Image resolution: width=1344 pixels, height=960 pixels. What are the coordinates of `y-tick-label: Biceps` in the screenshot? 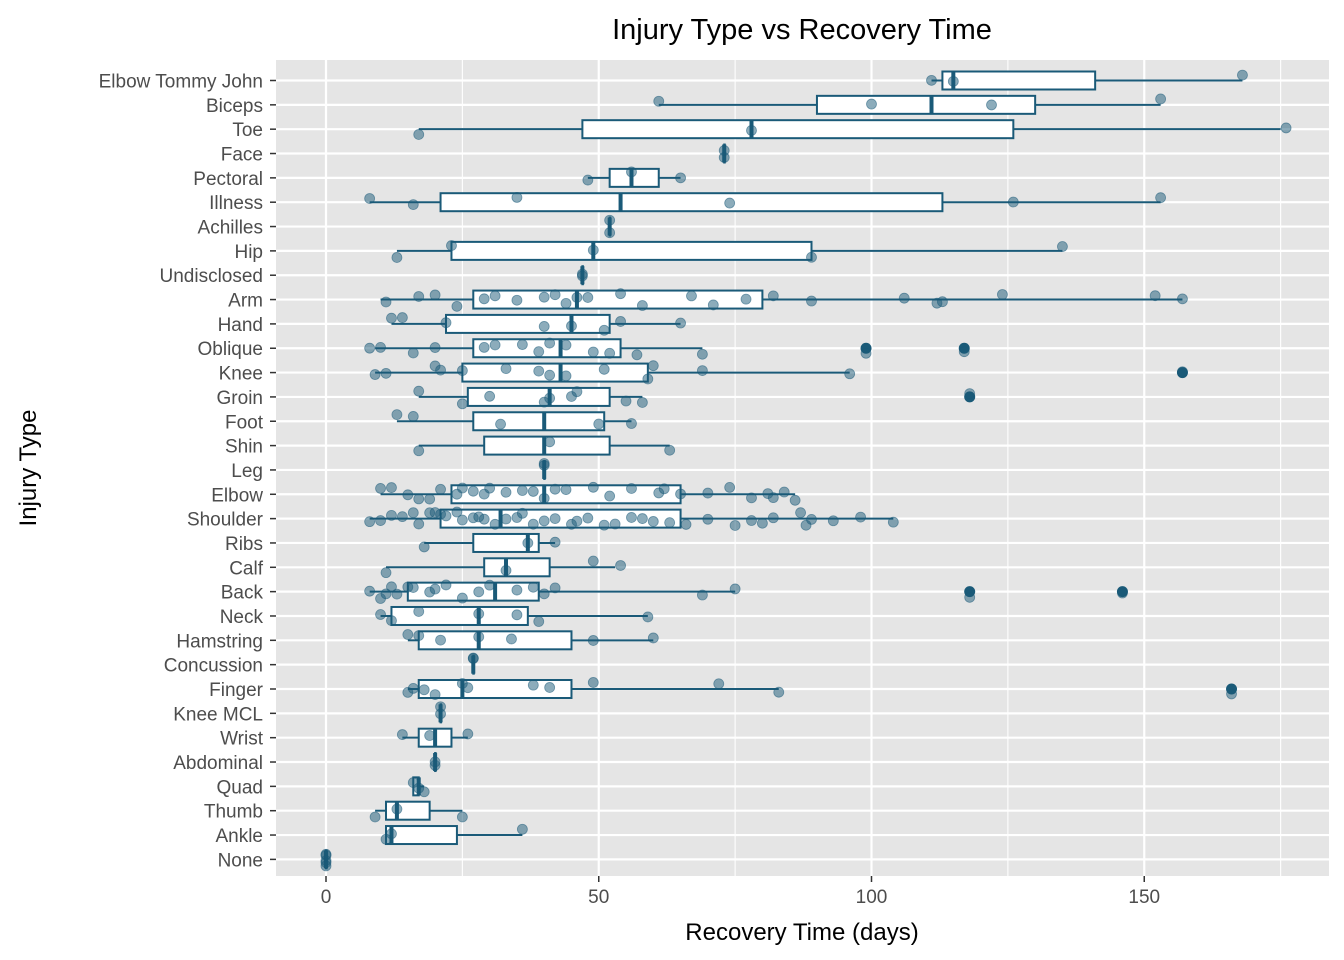 It's located at (234, 106).